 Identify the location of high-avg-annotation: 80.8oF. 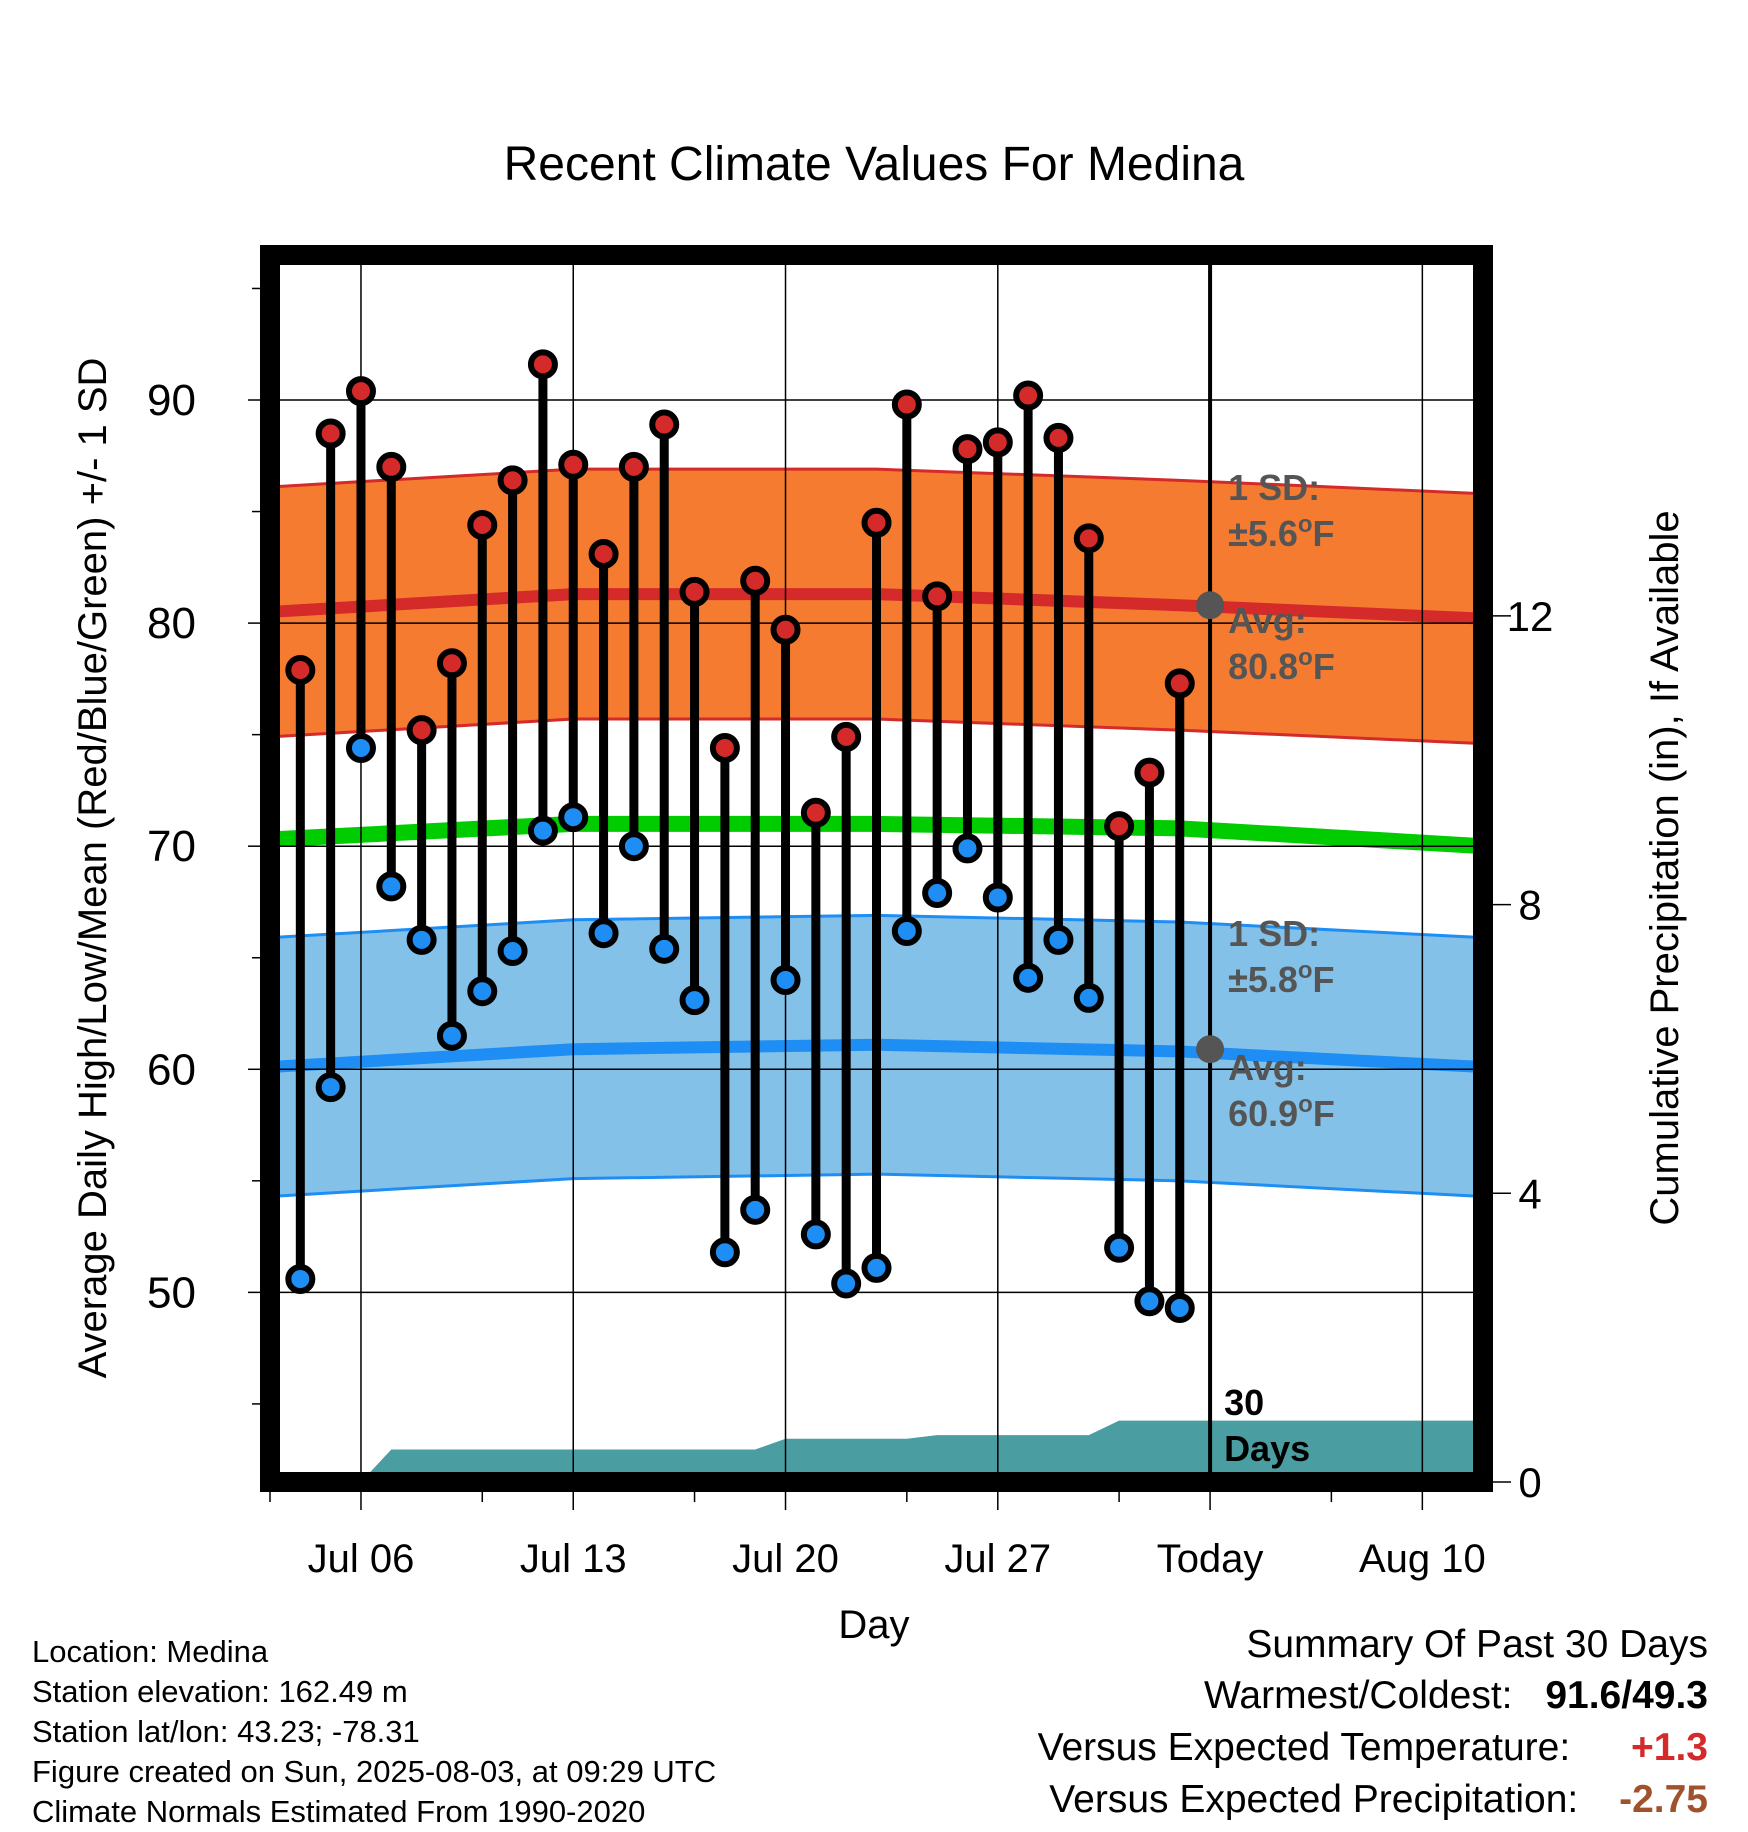
(1281, 665).